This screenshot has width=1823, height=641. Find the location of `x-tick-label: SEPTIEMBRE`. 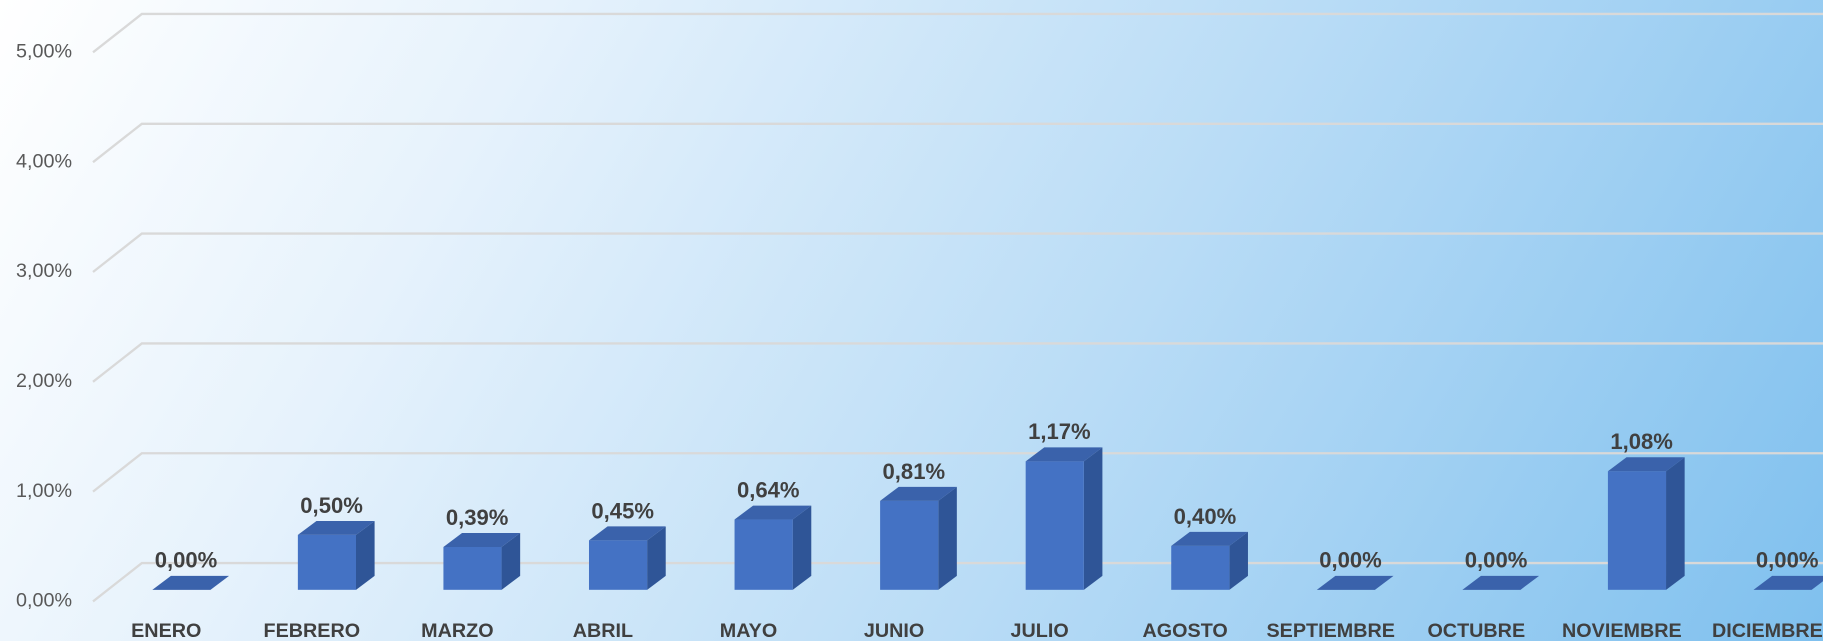

x-tick-label: SEPTIEMBRE is located at coordinates (1331, 630).